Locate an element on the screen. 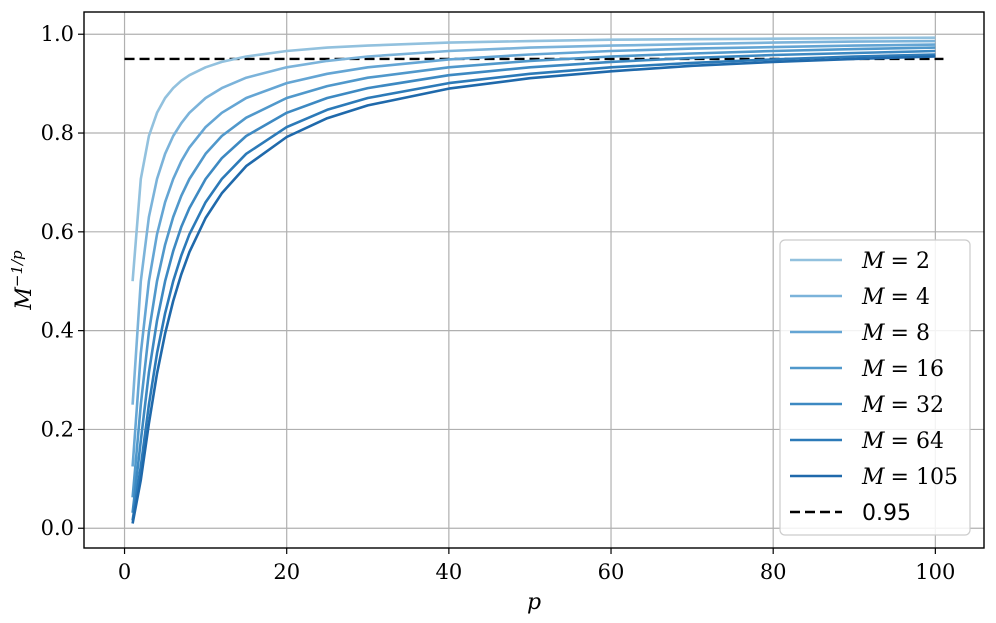  legend-label-value: = 8 is located at coordinates (910, 333).